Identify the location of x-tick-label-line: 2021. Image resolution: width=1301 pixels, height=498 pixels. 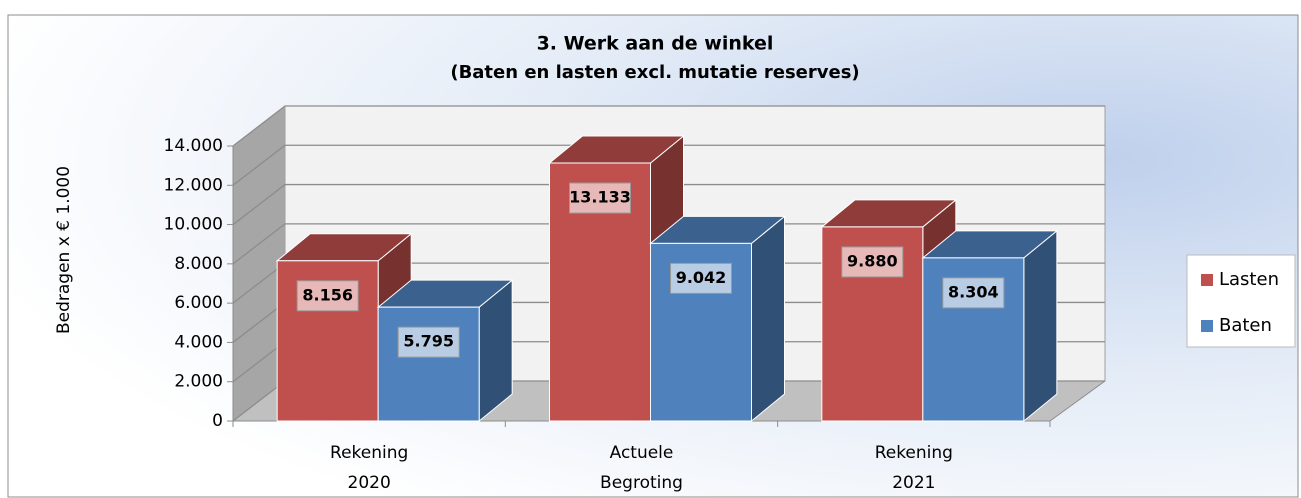
(913, 483).